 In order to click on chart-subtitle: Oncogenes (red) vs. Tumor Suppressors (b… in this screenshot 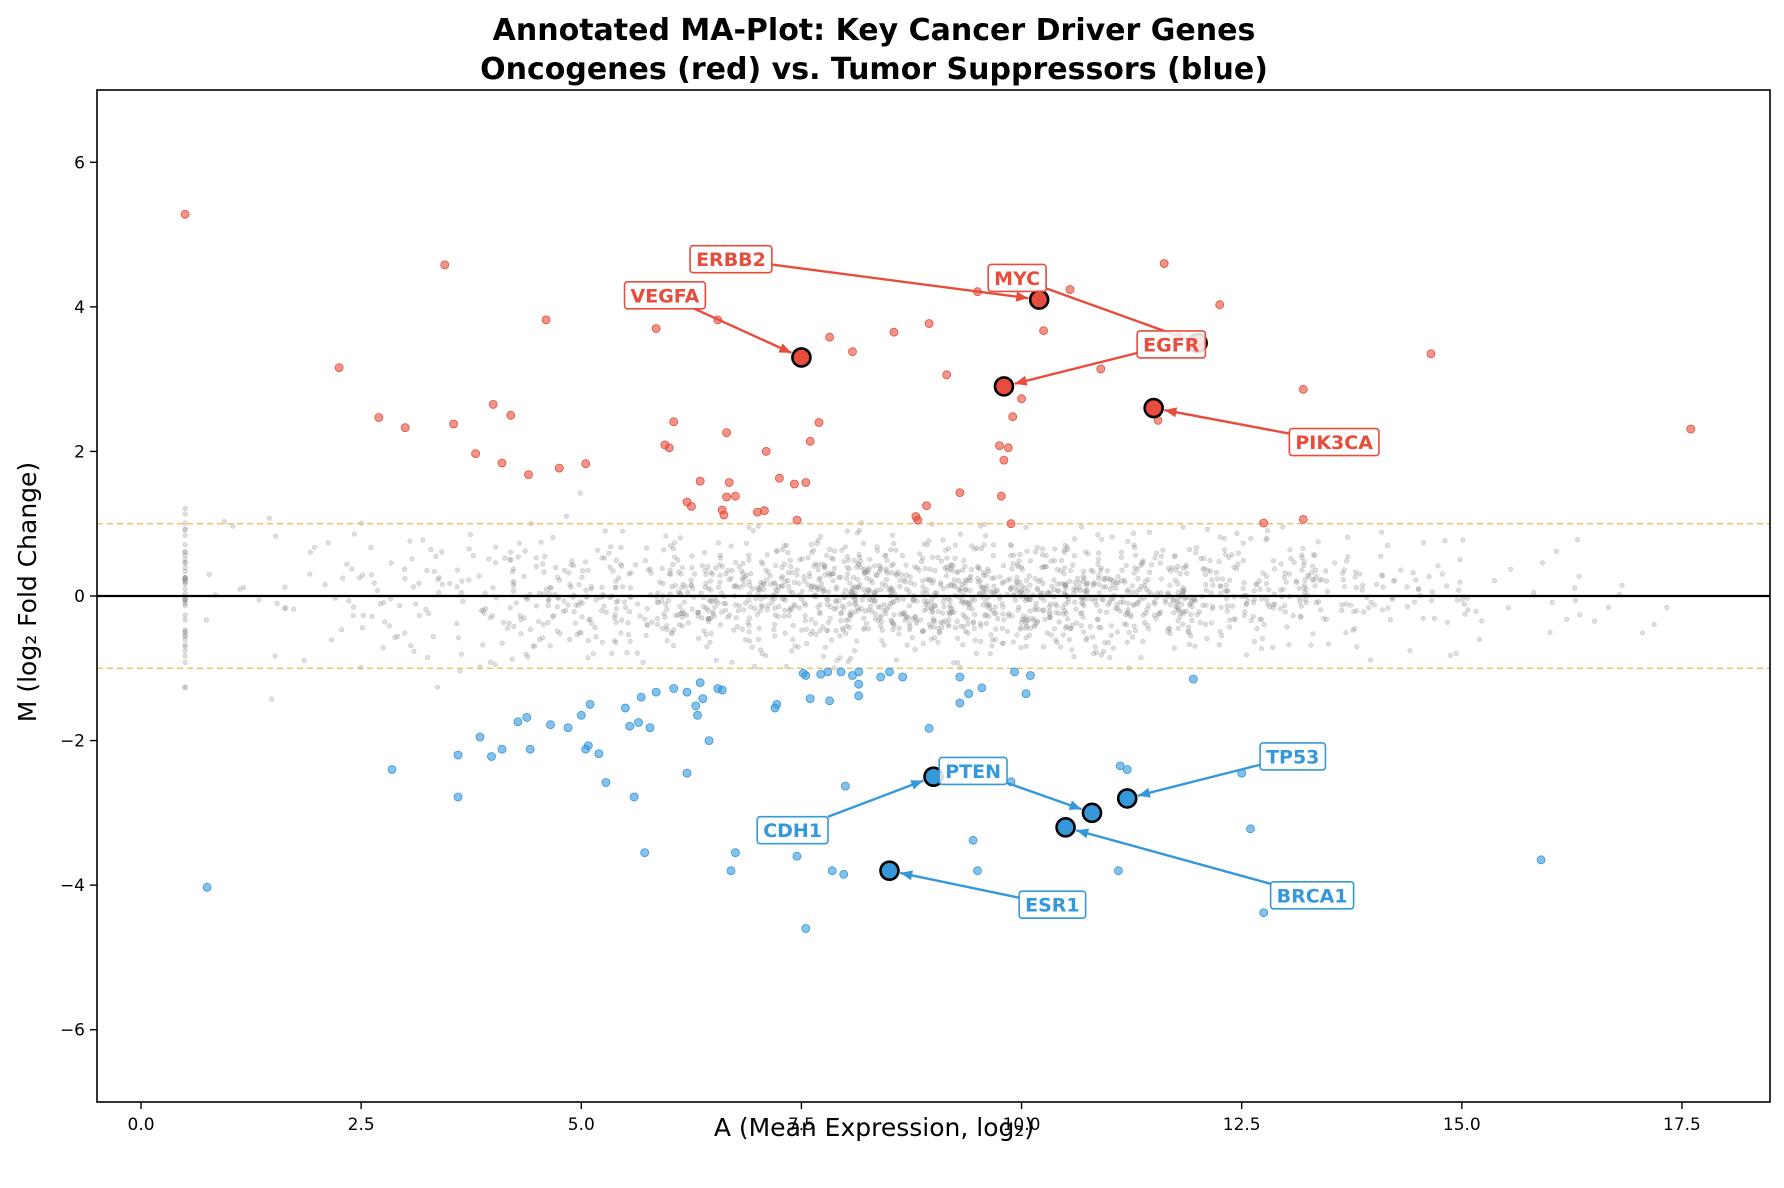, I will do `click(874, 69)`.